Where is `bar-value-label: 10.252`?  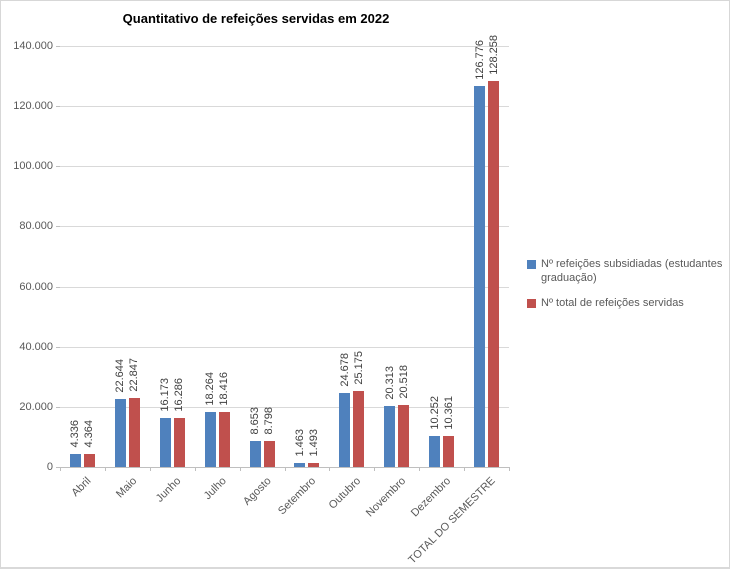
bar-value-label: 10.252 is located at coordinates (434, 413).